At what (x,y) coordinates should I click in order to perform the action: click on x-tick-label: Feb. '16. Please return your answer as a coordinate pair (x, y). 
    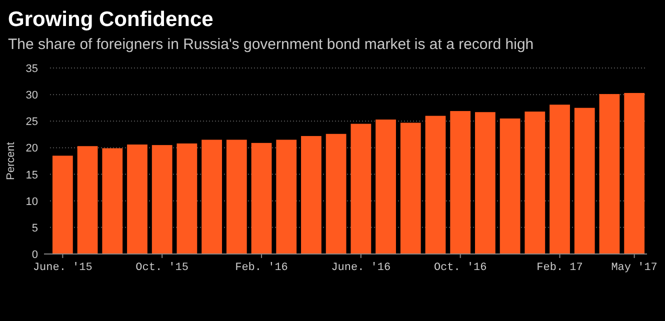
    Looking at the image, I should click on (261, 268).